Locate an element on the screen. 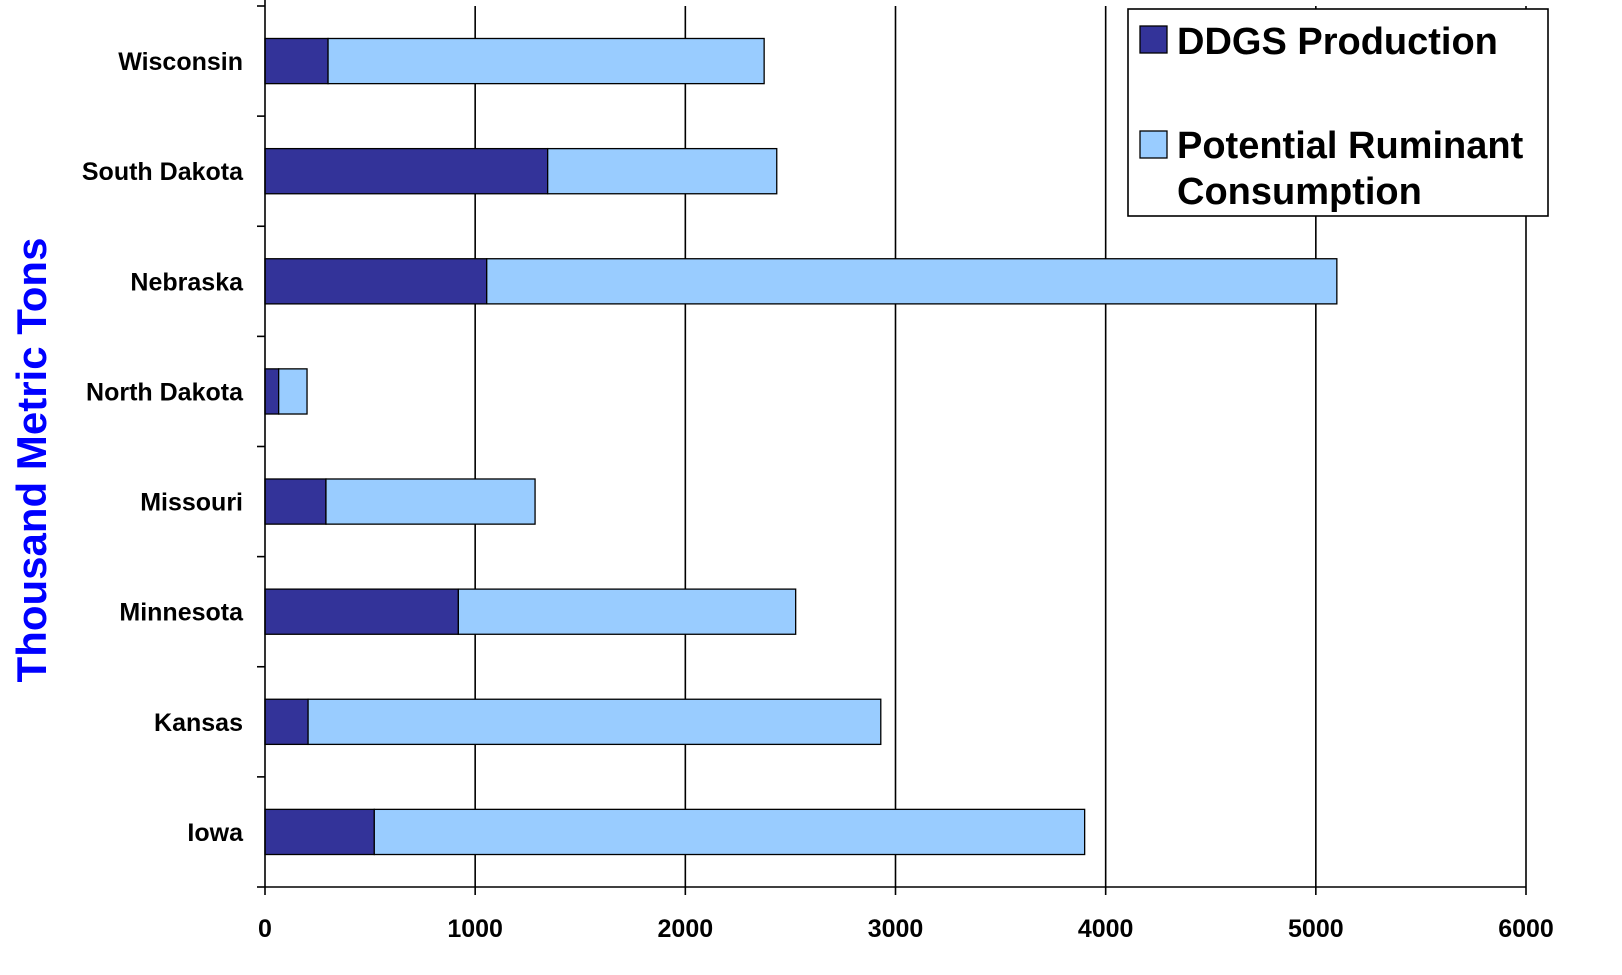 The width and height of the screenshot is (1622, 975). legend-label: Potential Ruminant Consumption is located at coordinates (1350, 169).